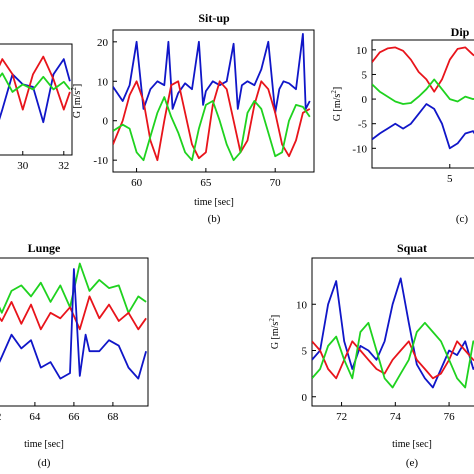 The width and height of the screenshot is (474, 474). What do you see at coordinates (396, 417) in the screenshot?
I see `x-tick-label: 74` at bounding box center [396, 417].